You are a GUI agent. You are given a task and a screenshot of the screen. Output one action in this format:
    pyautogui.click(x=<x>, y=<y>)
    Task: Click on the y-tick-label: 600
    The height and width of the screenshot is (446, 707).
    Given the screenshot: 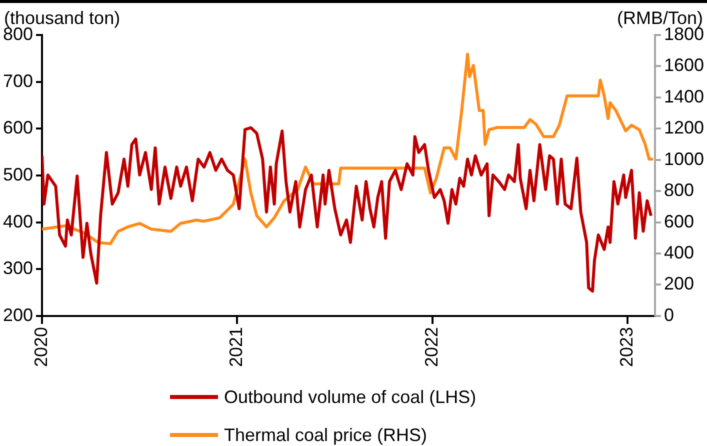 What is the action you would take?
    pyautogui.click(x=18, y=128)
    